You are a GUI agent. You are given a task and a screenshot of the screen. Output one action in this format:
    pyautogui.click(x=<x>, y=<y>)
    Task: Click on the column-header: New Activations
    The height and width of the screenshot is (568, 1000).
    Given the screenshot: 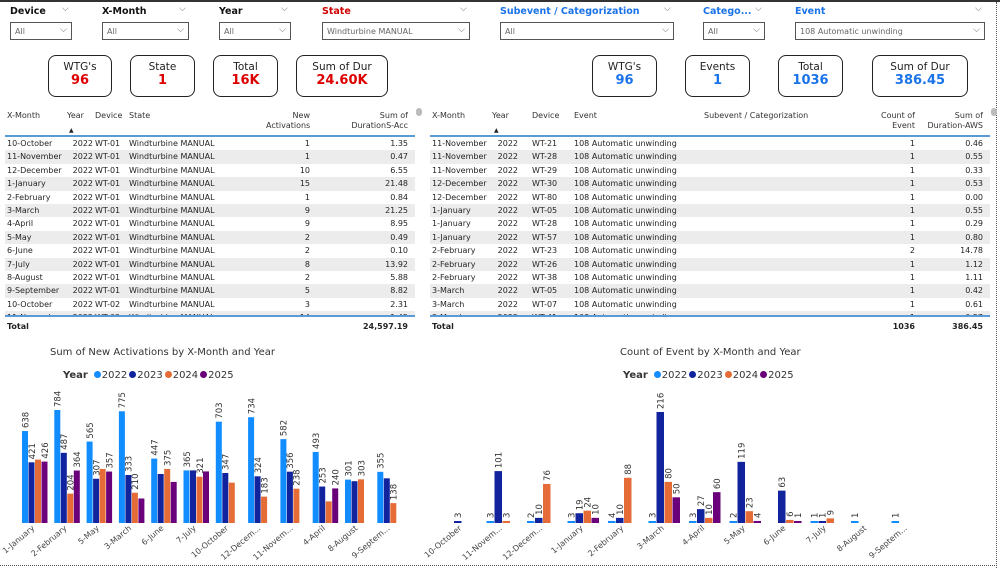 What is the action you would take?
    pyautogui.click(x=288, y=120)
    